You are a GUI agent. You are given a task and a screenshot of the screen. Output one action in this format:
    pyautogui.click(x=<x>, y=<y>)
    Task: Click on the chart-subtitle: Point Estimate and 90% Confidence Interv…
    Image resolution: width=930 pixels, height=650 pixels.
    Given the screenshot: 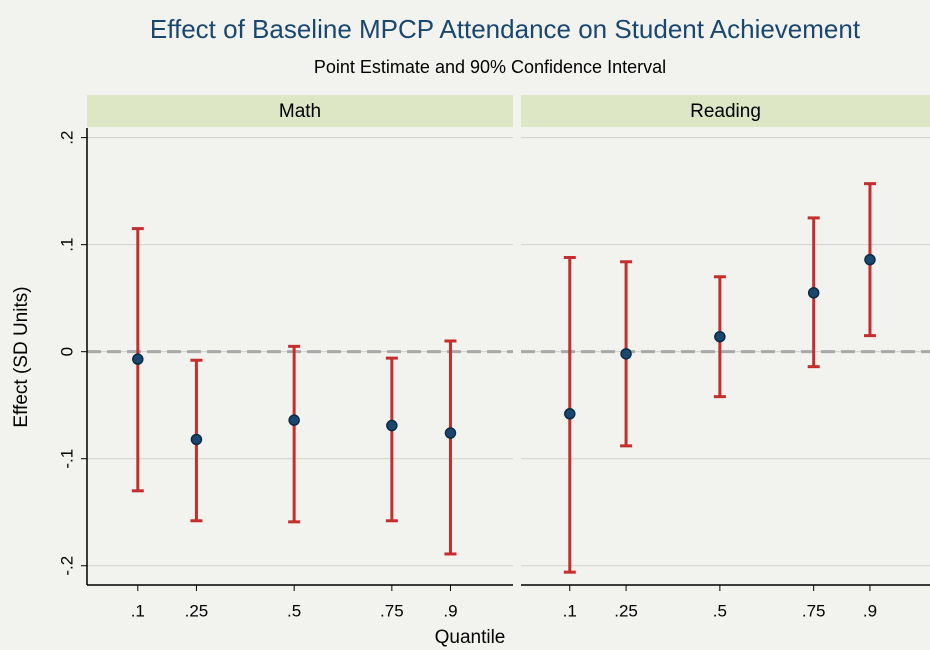 What is the action you would take?
    pyautogui.click(x=490, y=67)
    